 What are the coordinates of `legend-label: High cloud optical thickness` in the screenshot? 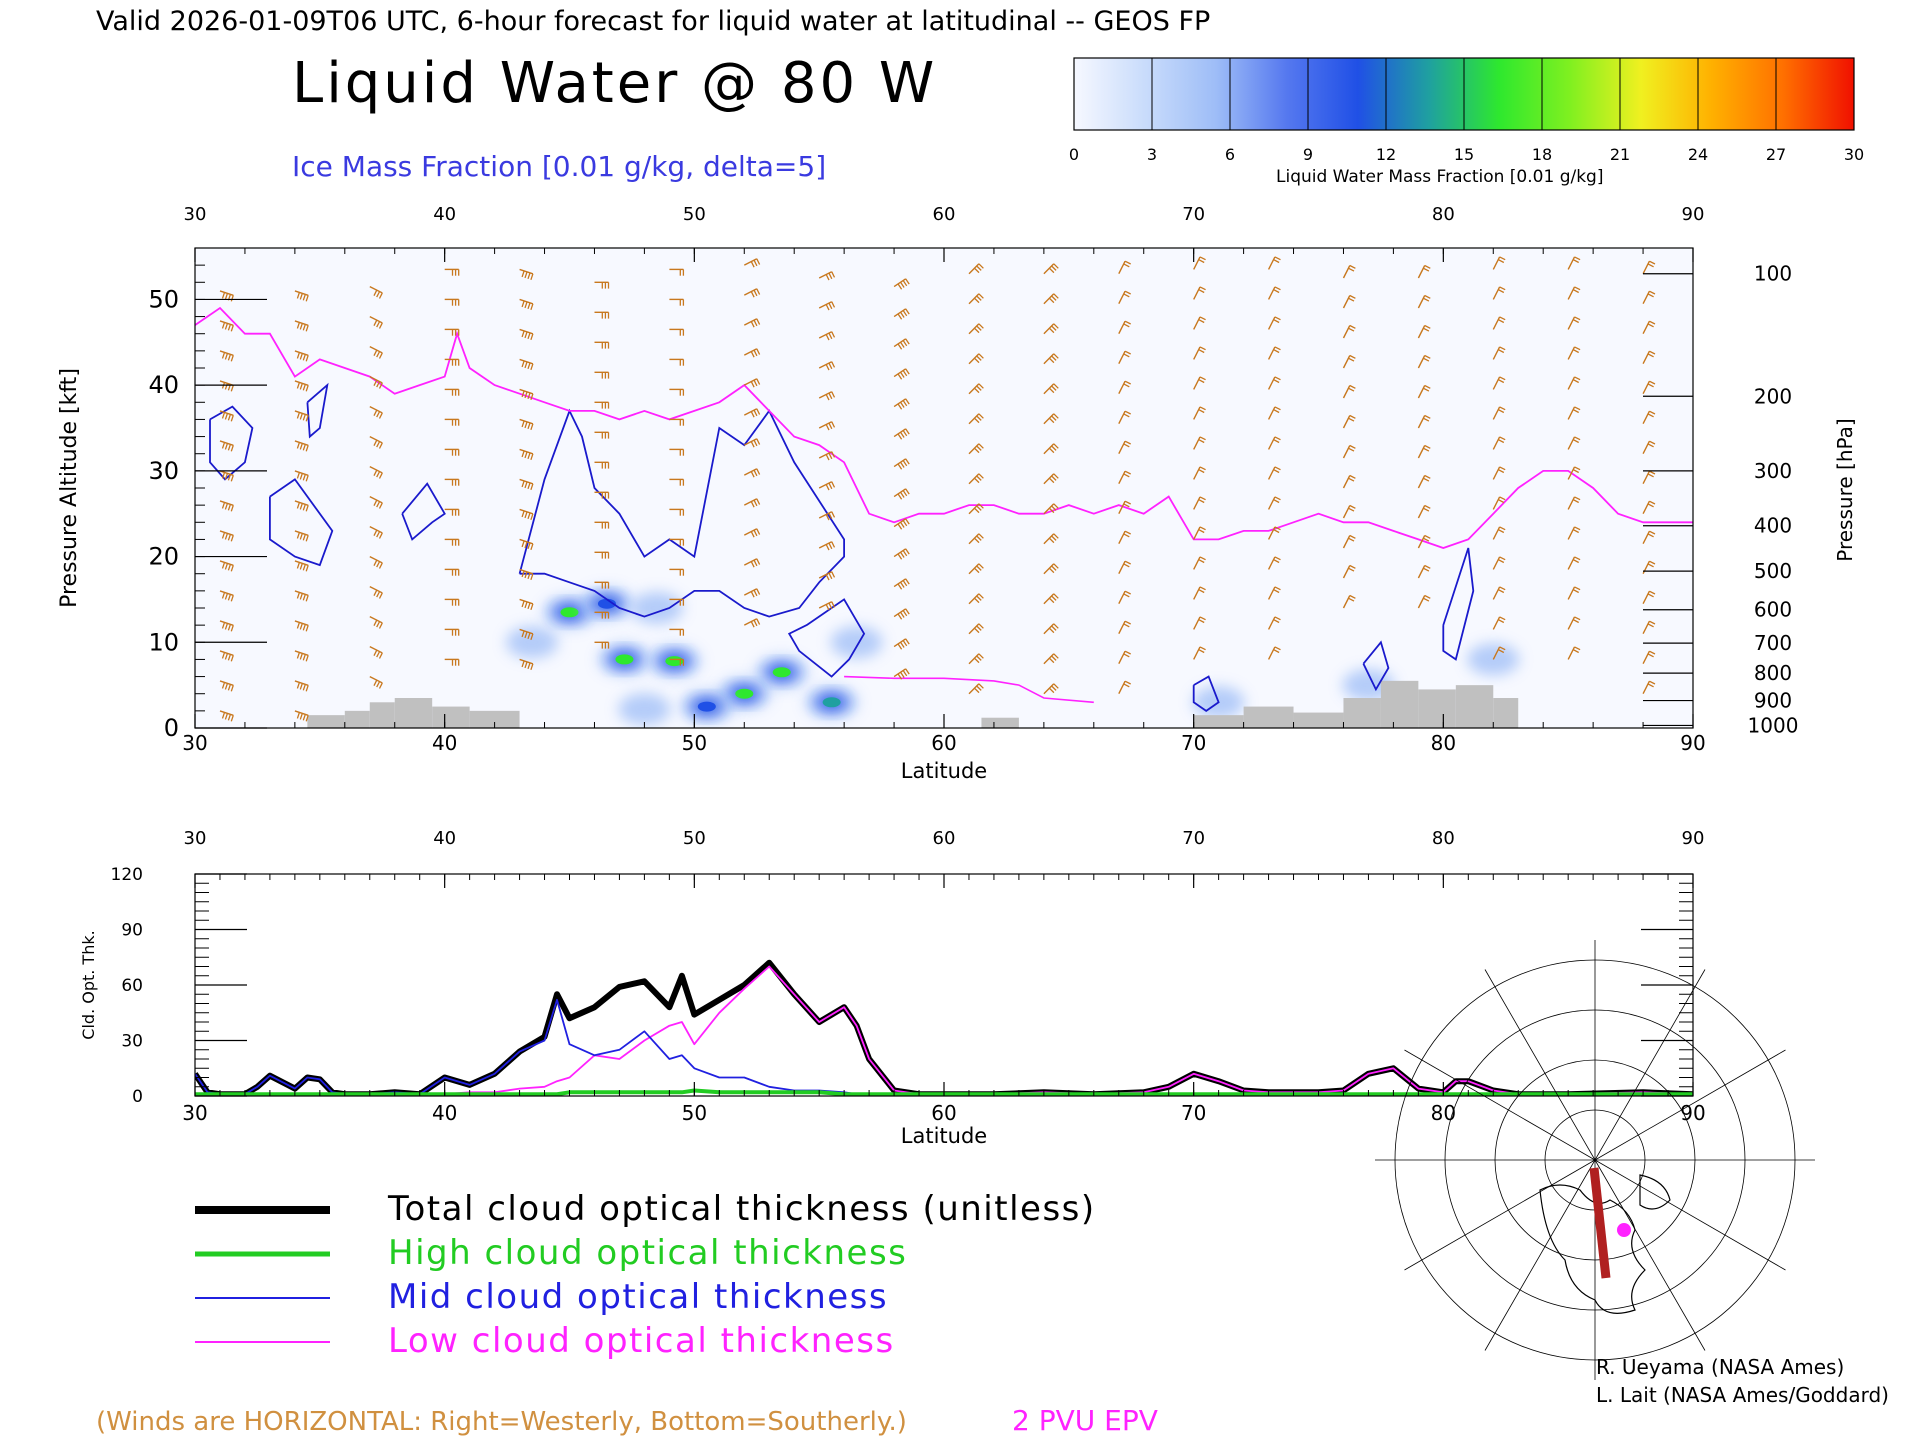 It's located at (647, 1253).